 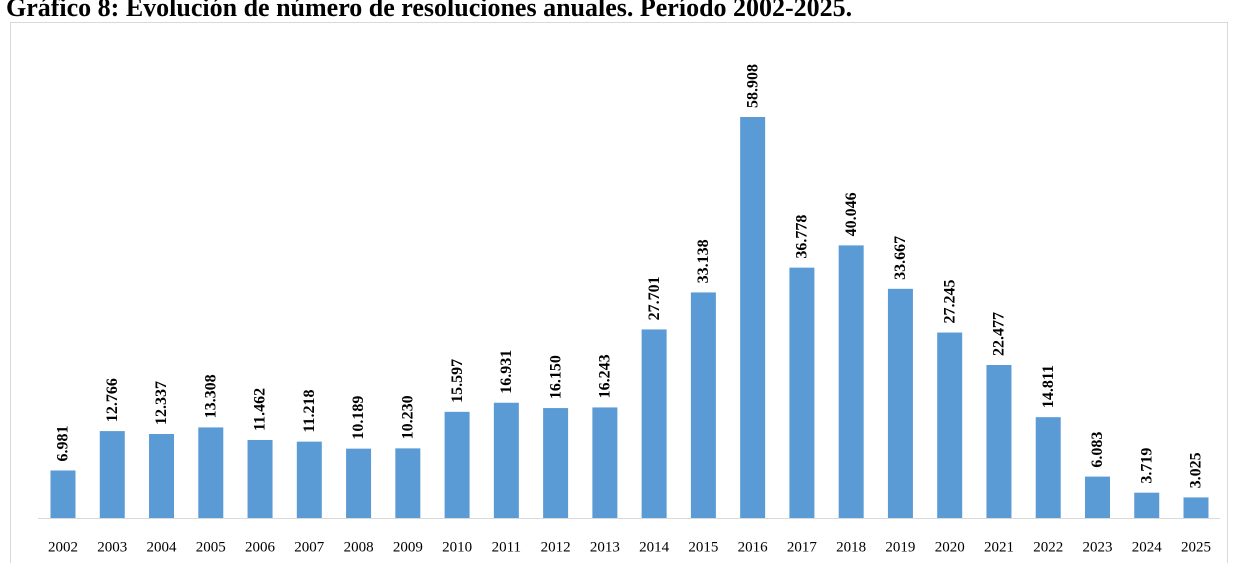 I want to click on value-label: 3.719, so click(x=1146, y=466).